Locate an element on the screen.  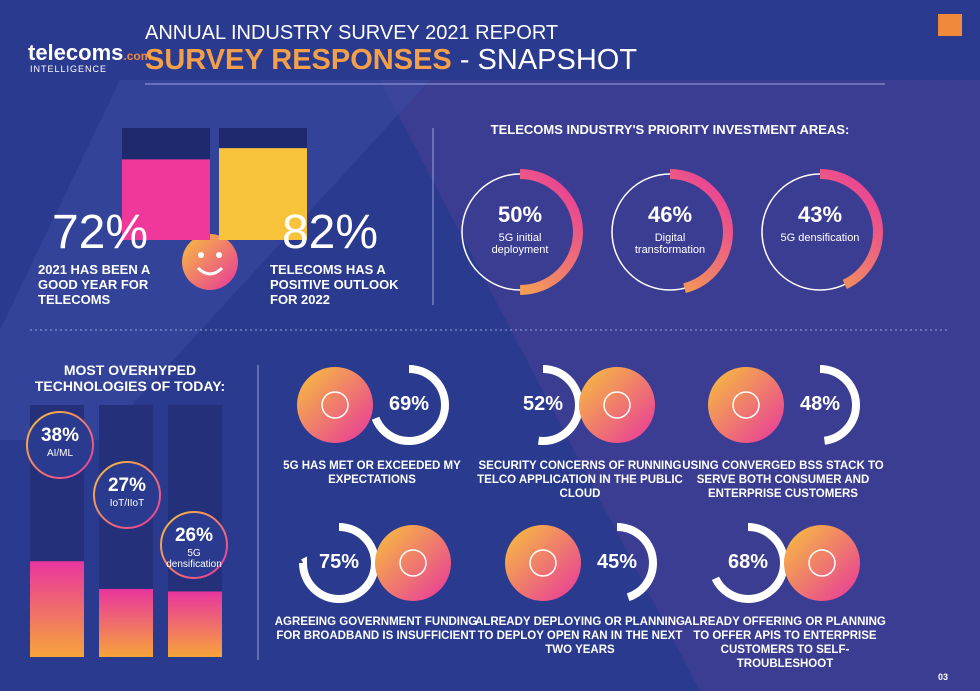
stat-caption: 2021 HAS BEEN A GOOD YEAR FOR TELECOMS is located at coordinates (94, 284).